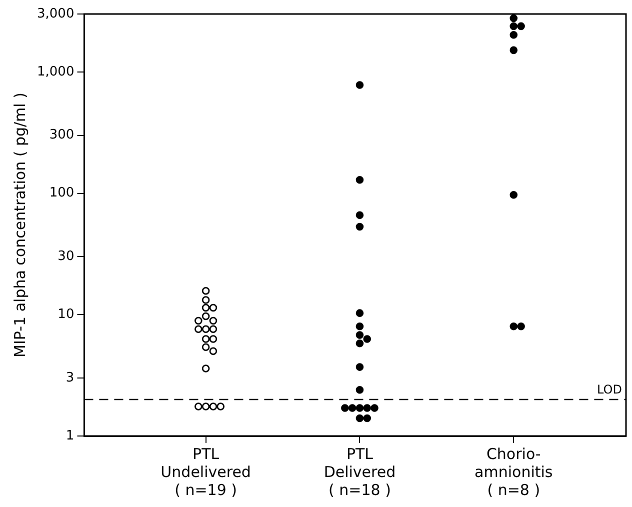  I want to click on y-tick-label: 3,000, so click(55, 14).